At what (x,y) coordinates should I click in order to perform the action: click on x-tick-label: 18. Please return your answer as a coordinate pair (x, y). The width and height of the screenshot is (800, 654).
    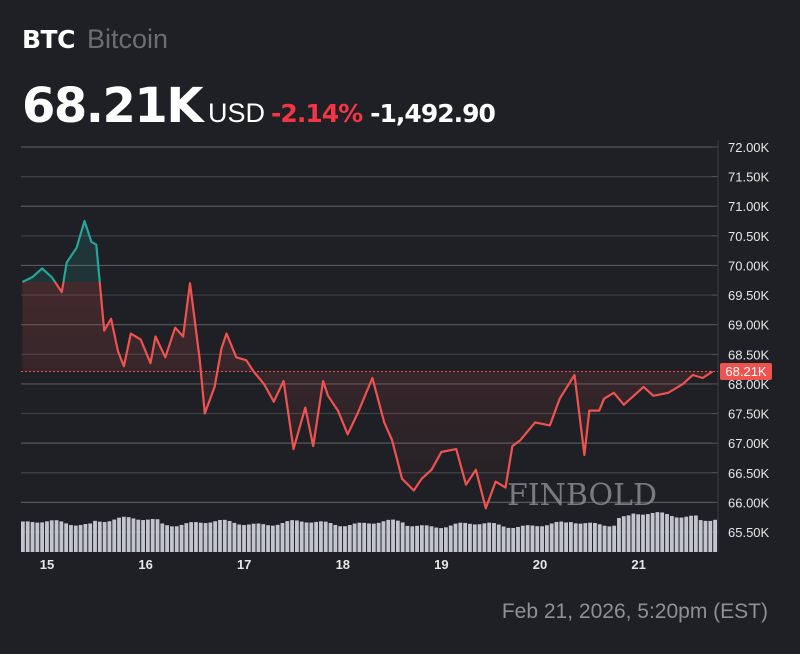
    Looking at the image, I should click on (343, 564).